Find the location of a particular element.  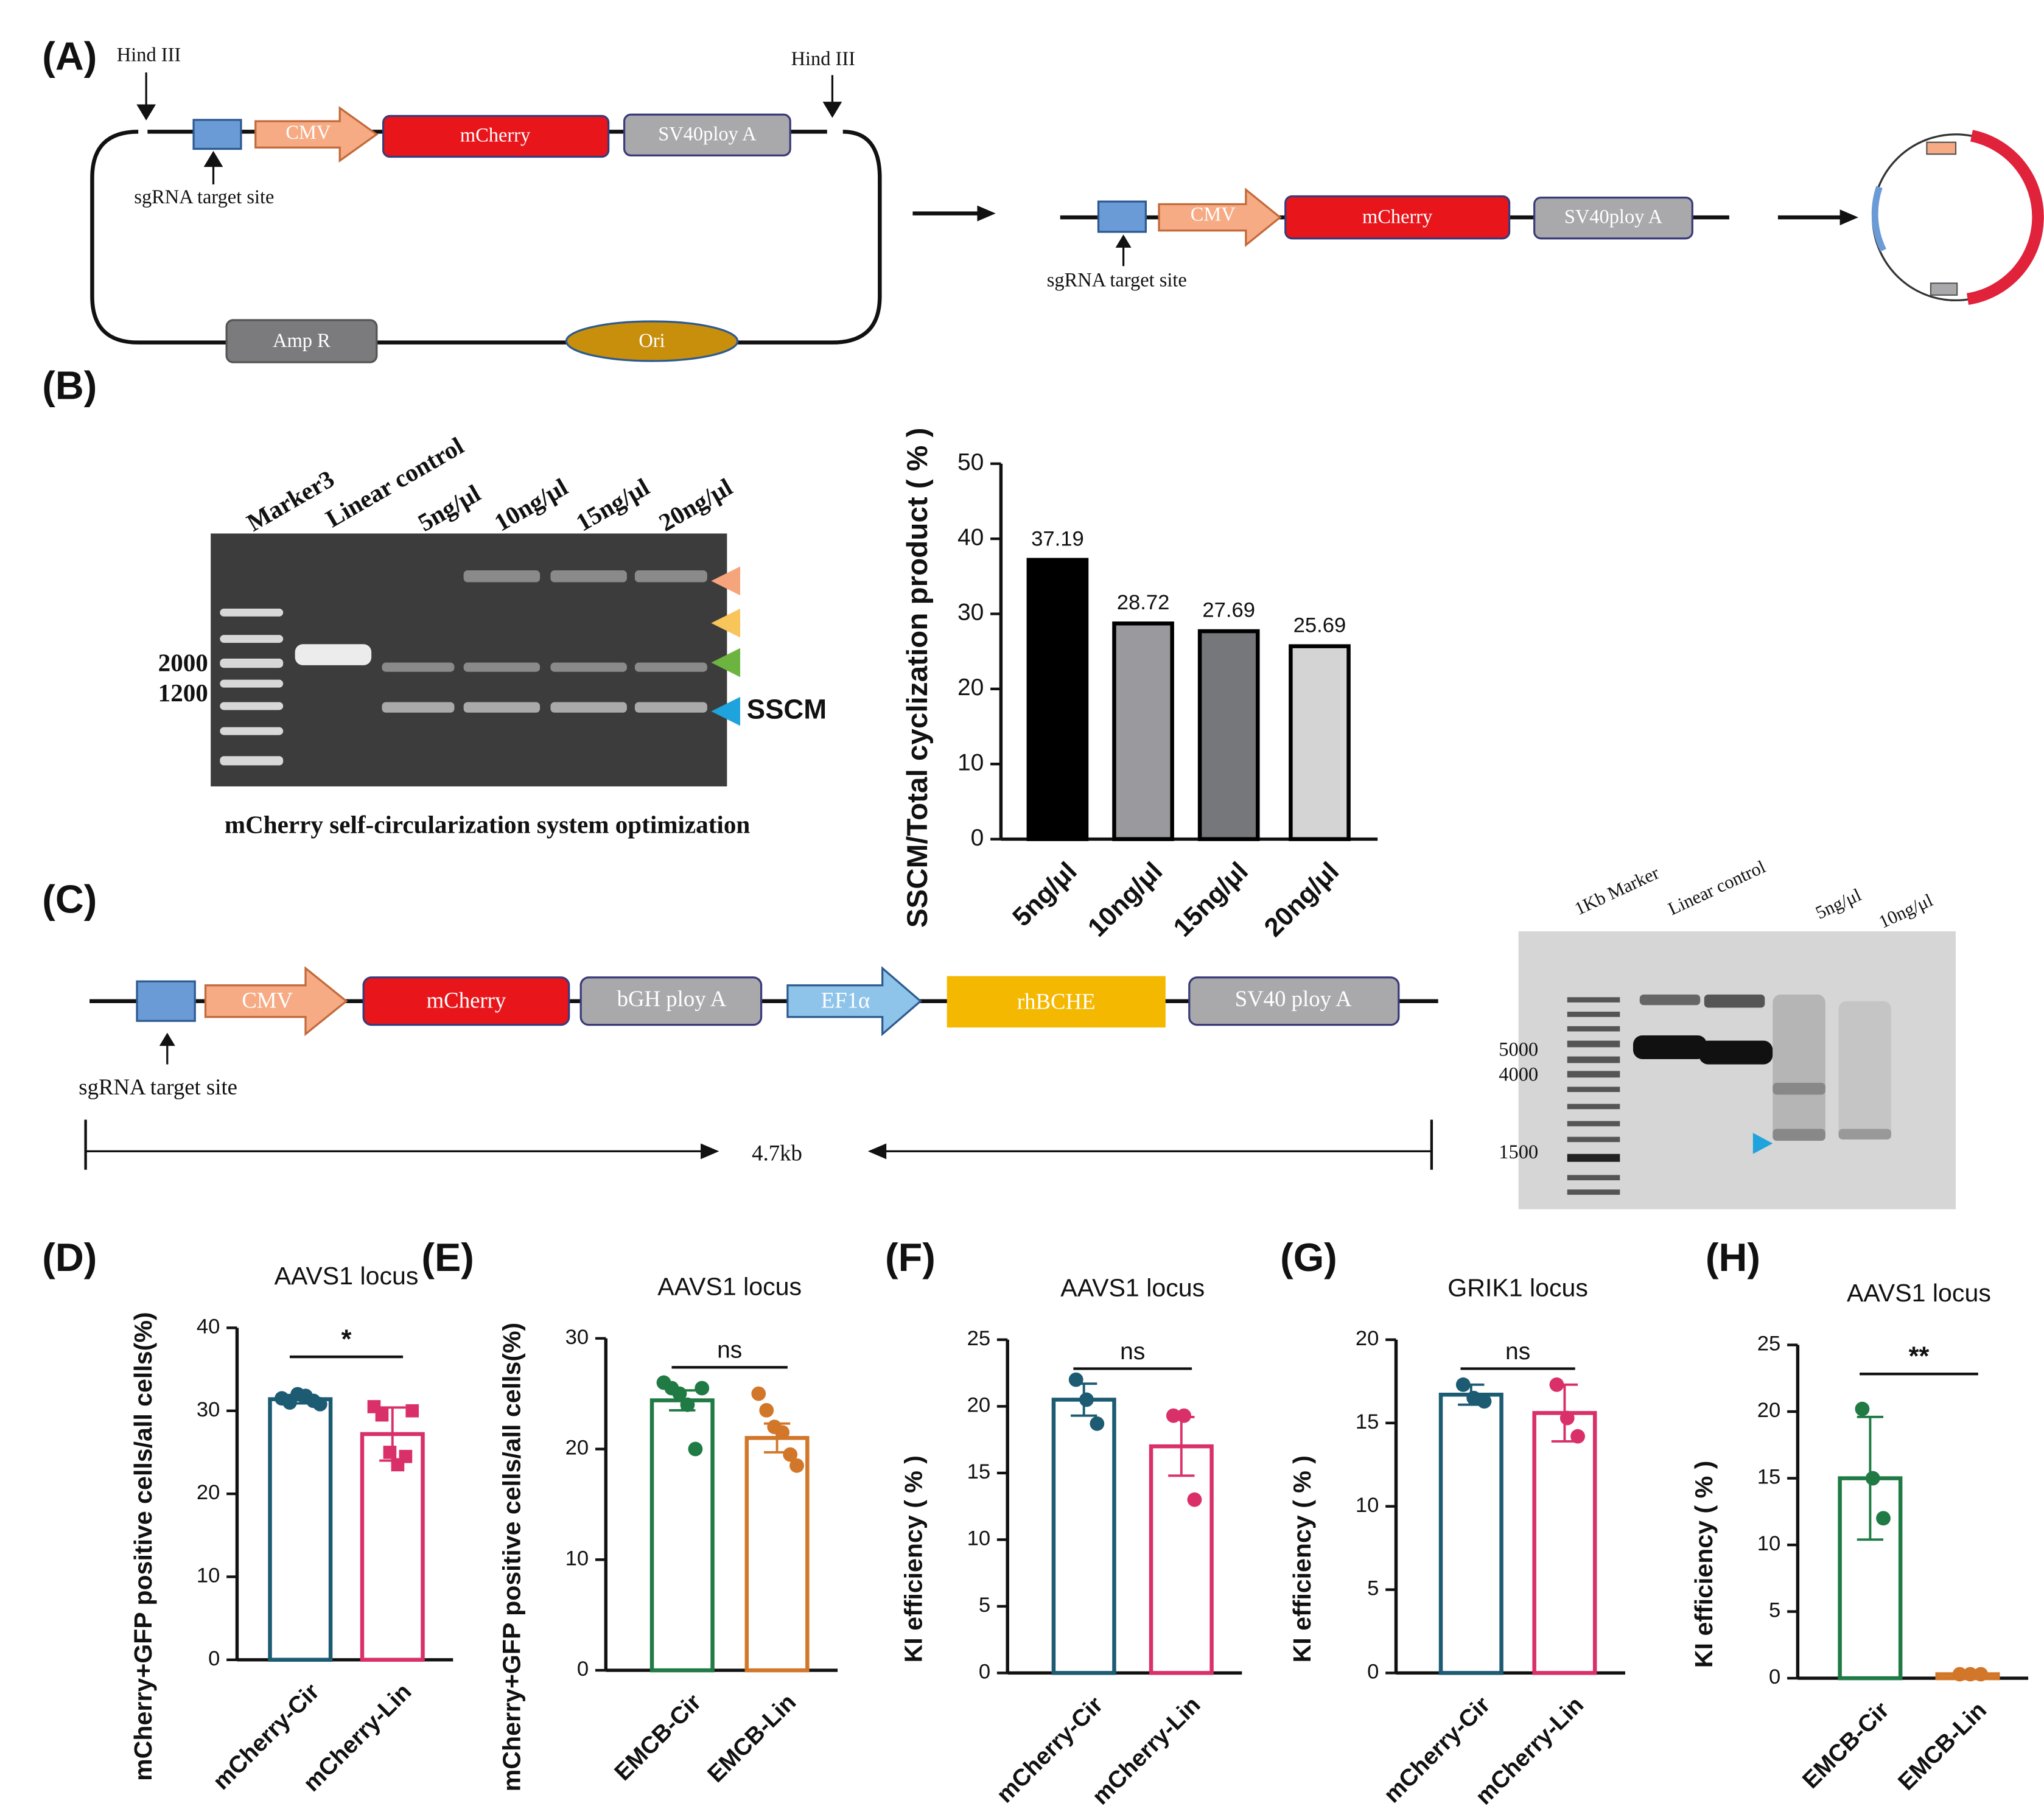

lane-label: 5ng/μl is located at coordinates (1838, 903).